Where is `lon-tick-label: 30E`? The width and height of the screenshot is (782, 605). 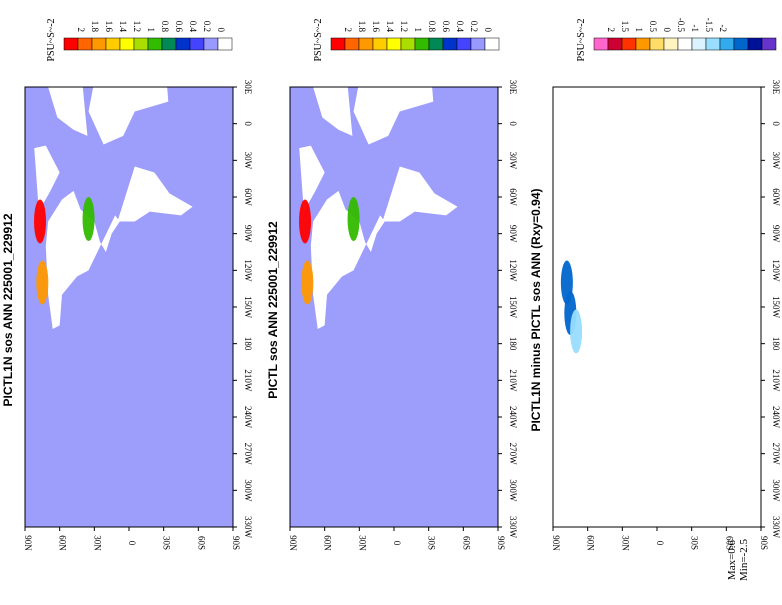
lon-tick-label: 30E is located at coordinates (248, 87).